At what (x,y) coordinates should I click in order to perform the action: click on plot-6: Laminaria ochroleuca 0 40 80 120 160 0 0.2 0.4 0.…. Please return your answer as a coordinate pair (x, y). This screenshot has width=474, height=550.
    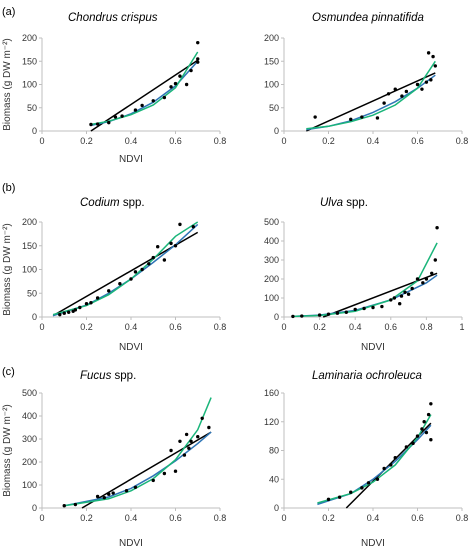
    Looking at the image, I should click on (366, 459).